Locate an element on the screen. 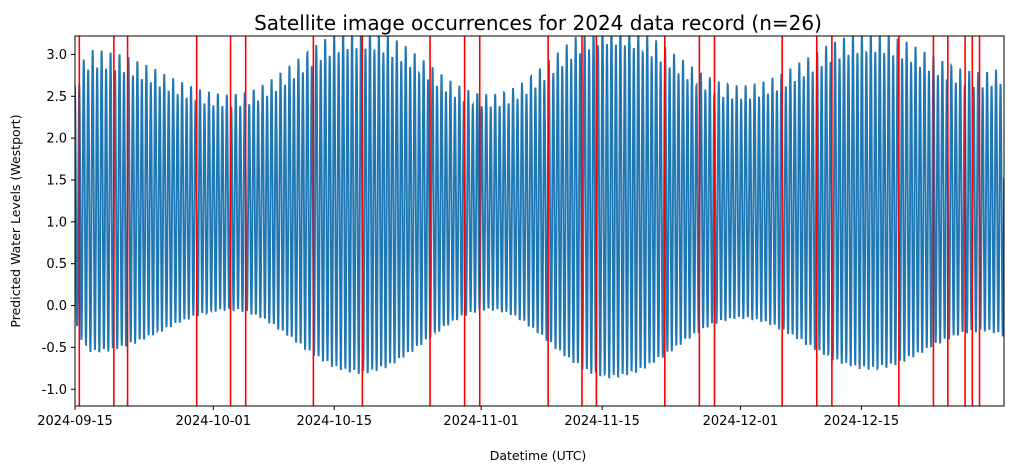 The image size is (1013, 474). x-tick-label: 2024-09-15 is located at coordinates (75, 421).